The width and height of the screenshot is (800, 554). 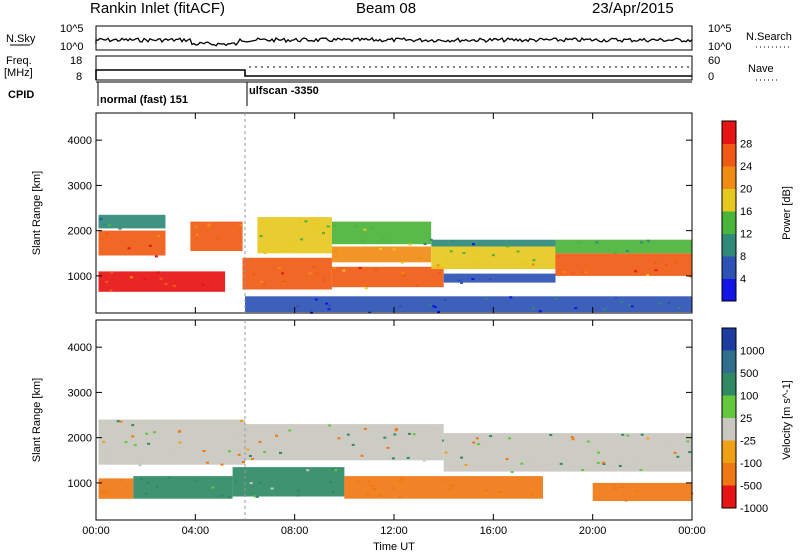 I want to click on x-tick-label: 12:00, so click(x=394, y=531).